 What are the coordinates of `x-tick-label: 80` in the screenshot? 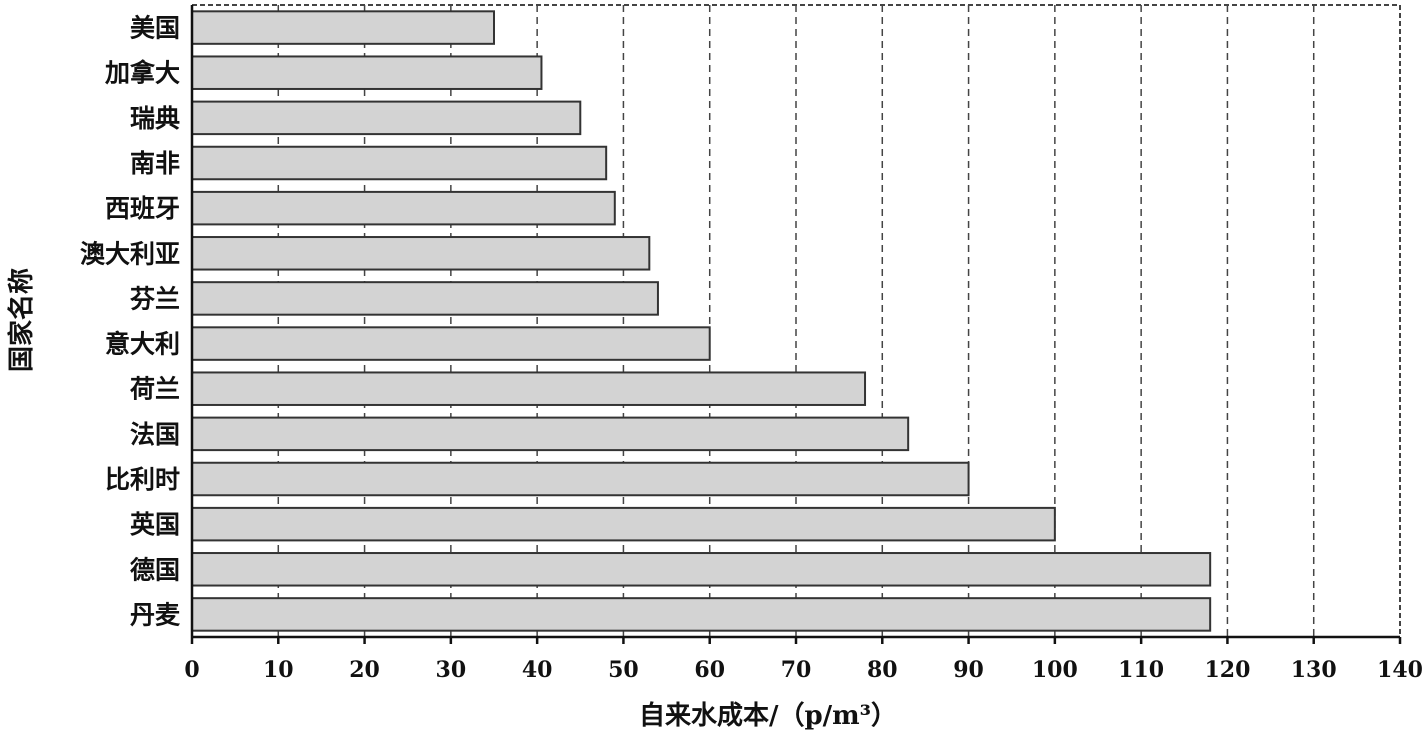 It's located at (882, 670).